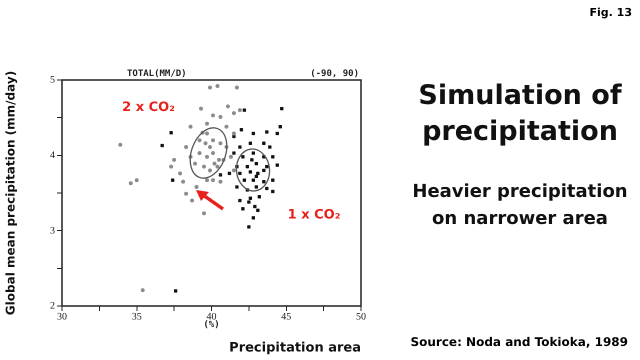 The image size is (640, 360). I want to click on text: Heavier precipitation on narrower area, so click(520, 205).